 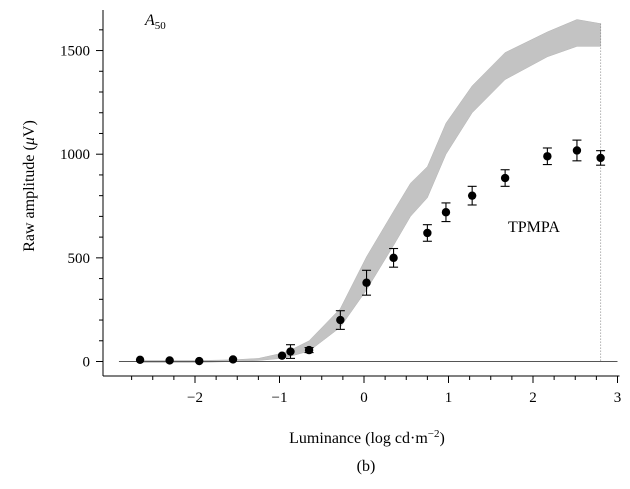 What do you see at coordinates (75, 52) in the screenshot?
I see `y-tick-label: 1500` at bounding box center [75, 52].